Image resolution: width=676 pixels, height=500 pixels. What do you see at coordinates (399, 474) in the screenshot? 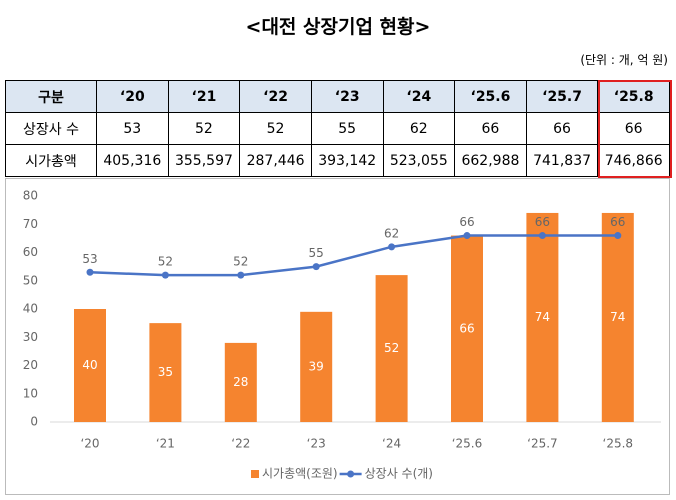
I see `legend-label: 상장사 수(개)` at bounding box center [399, 474].